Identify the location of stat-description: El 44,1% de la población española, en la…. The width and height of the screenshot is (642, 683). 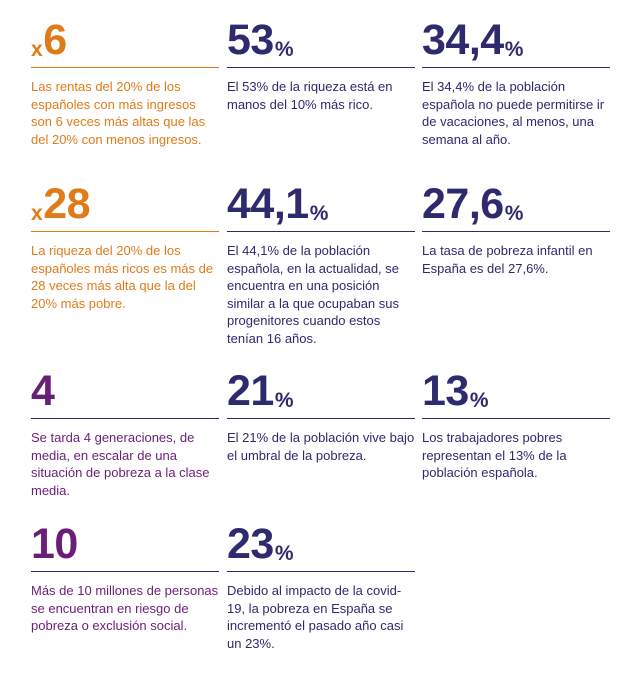
(313, 294).